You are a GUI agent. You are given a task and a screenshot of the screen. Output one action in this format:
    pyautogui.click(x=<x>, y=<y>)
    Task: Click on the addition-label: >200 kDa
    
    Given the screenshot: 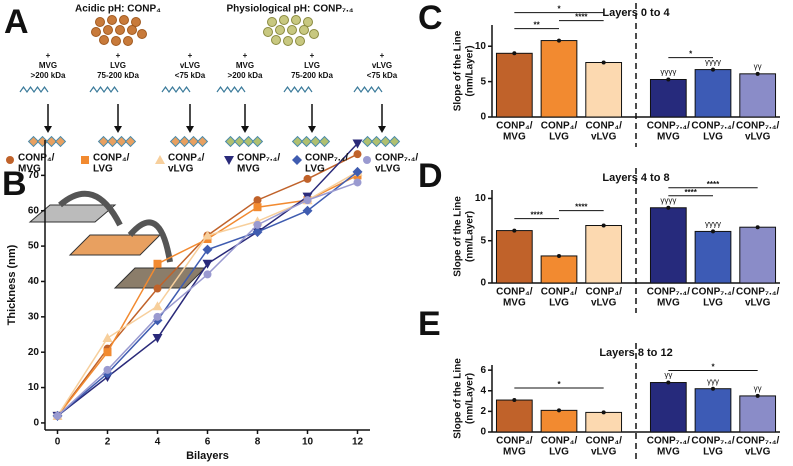 What is the action you would take?
    pyautogui.click(x=245, y=75)
    